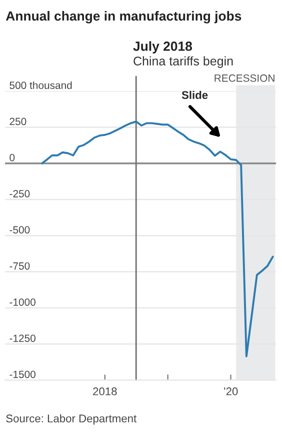 This screenshot has height=440, width=282. What do you see at coordinates (20, 194) in the screenshot?
I see `y-tick-label: -250` at bounding box center [20, 194].